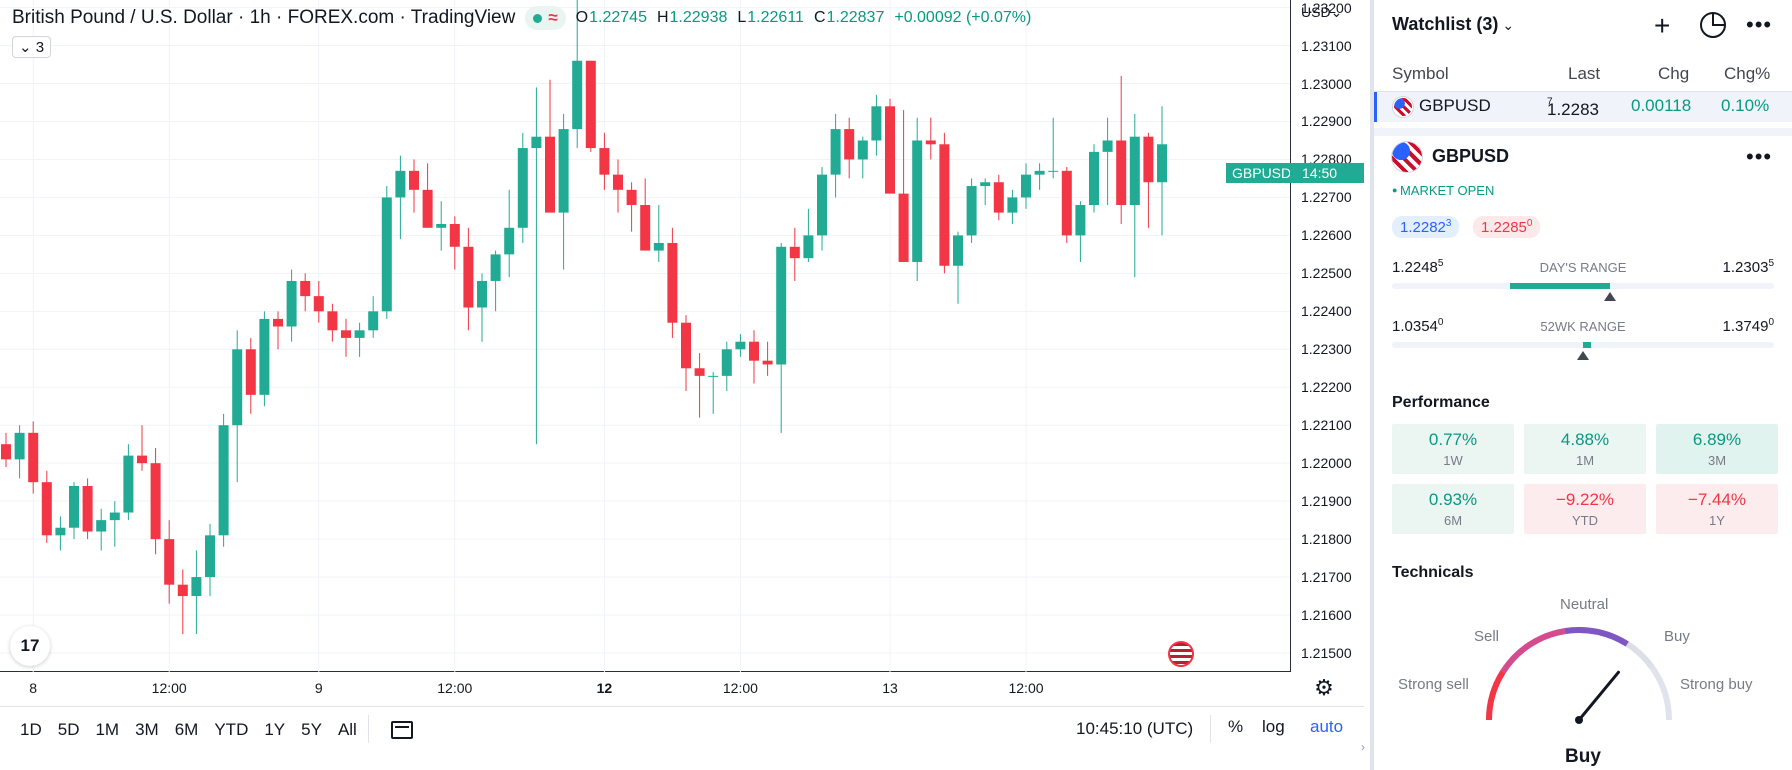  Describe the element at coordinates (1579, 680) in the screenshot. I see `technicals-gauge` at that location.